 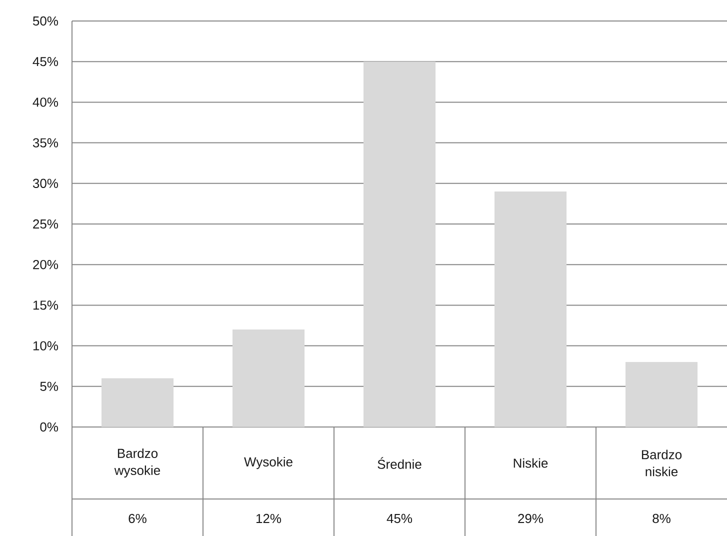 I want to click on data-label: 29%, so click(x=531, y=519).